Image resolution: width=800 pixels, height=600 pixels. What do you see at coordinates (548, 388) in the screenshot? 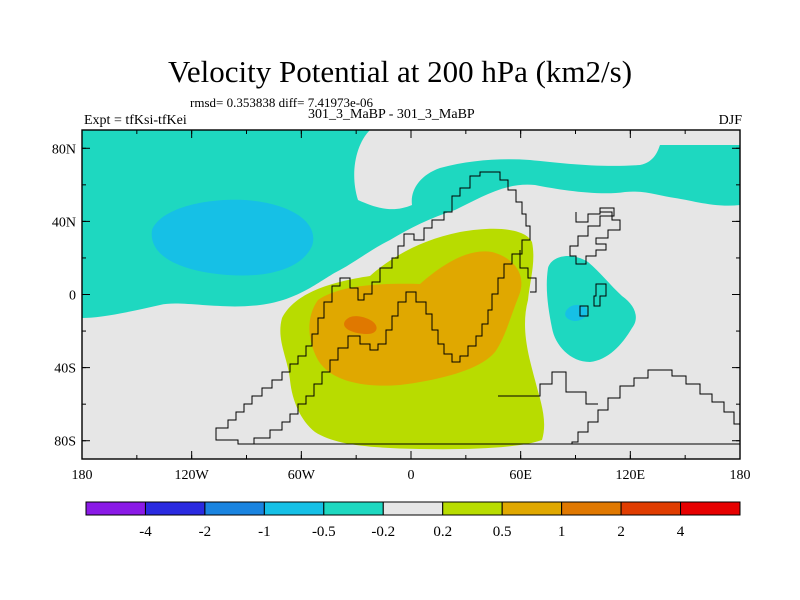
I see `outline-southern-interior` at bounding box center [548, 388].